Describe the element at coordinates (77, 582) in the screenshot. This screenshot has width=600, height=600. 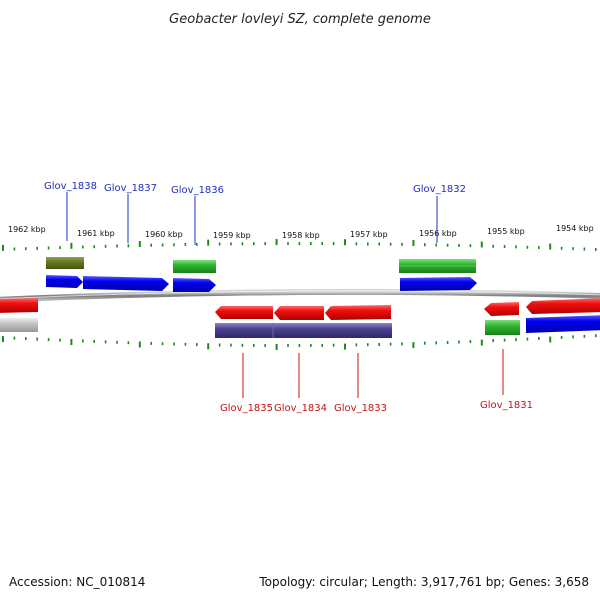
I see `accession-text: Accession: NC_010814` at that location.